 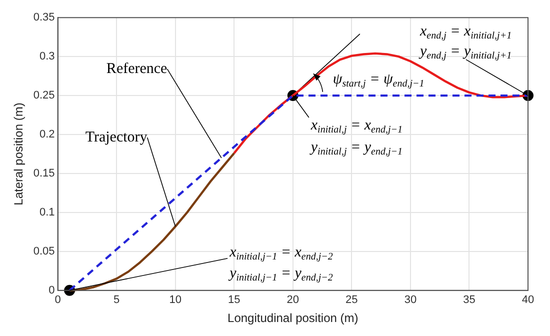 I want to click on y-axis-title: Lateral position (m), so click(x=19, y=154).